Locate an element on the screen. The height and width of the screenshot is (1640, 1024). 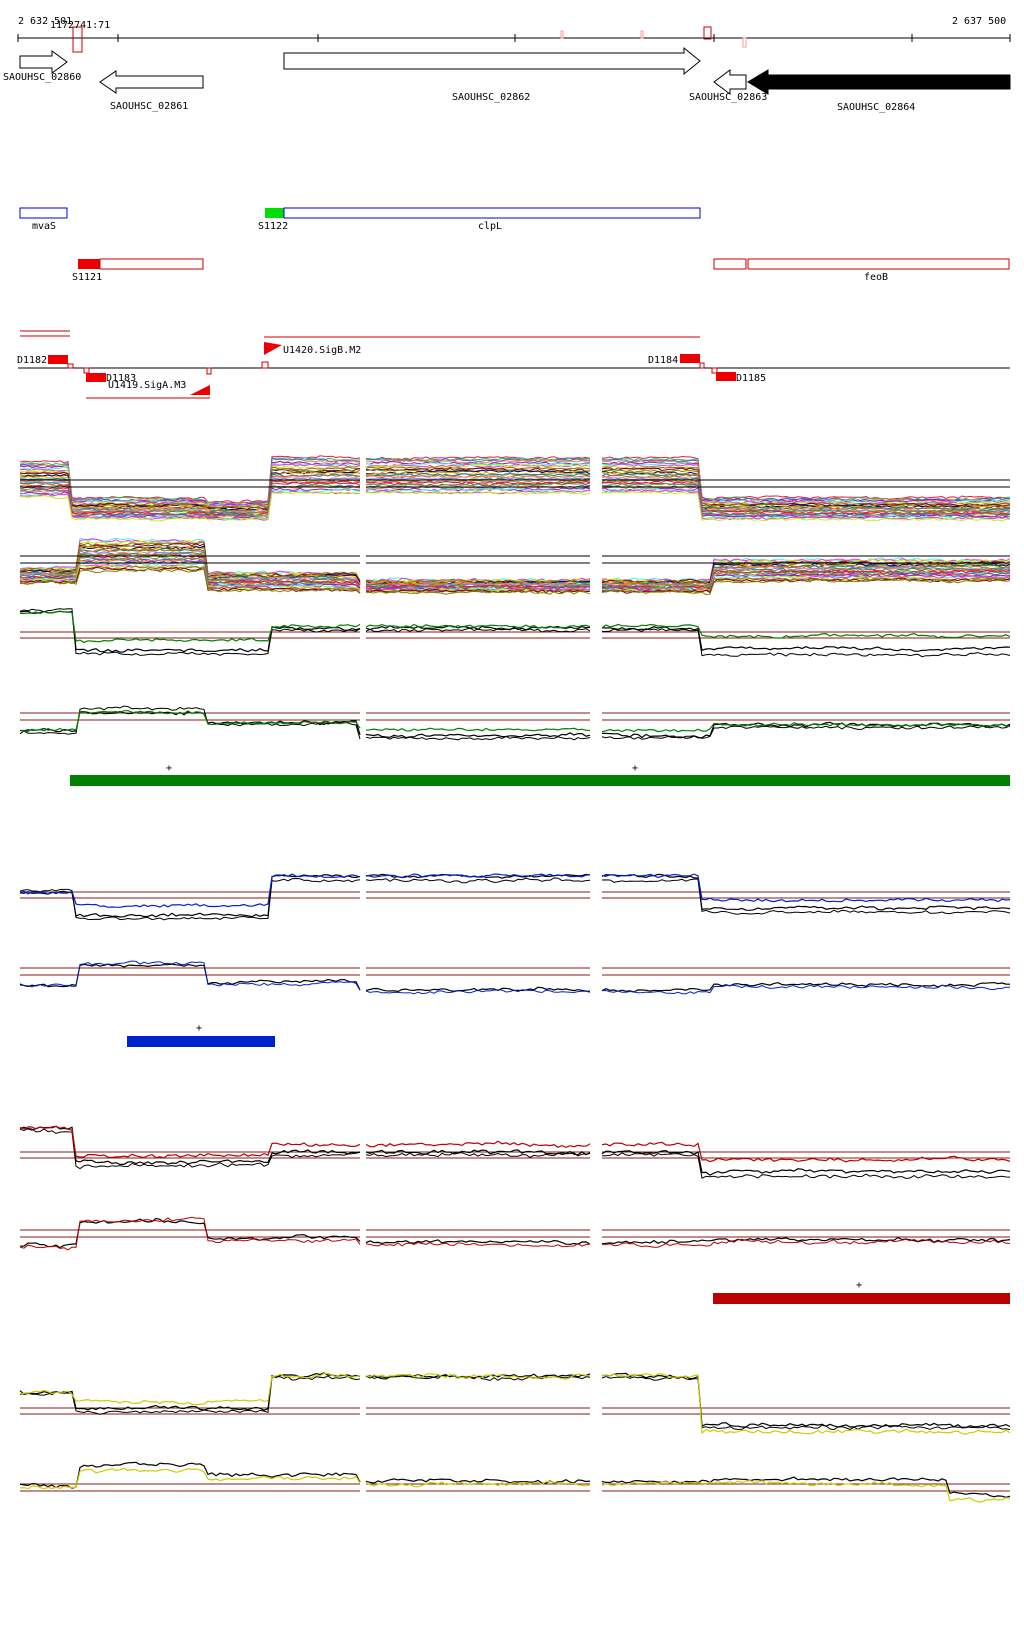
sigma-site-s1121 is located at coordinates (89, 264).